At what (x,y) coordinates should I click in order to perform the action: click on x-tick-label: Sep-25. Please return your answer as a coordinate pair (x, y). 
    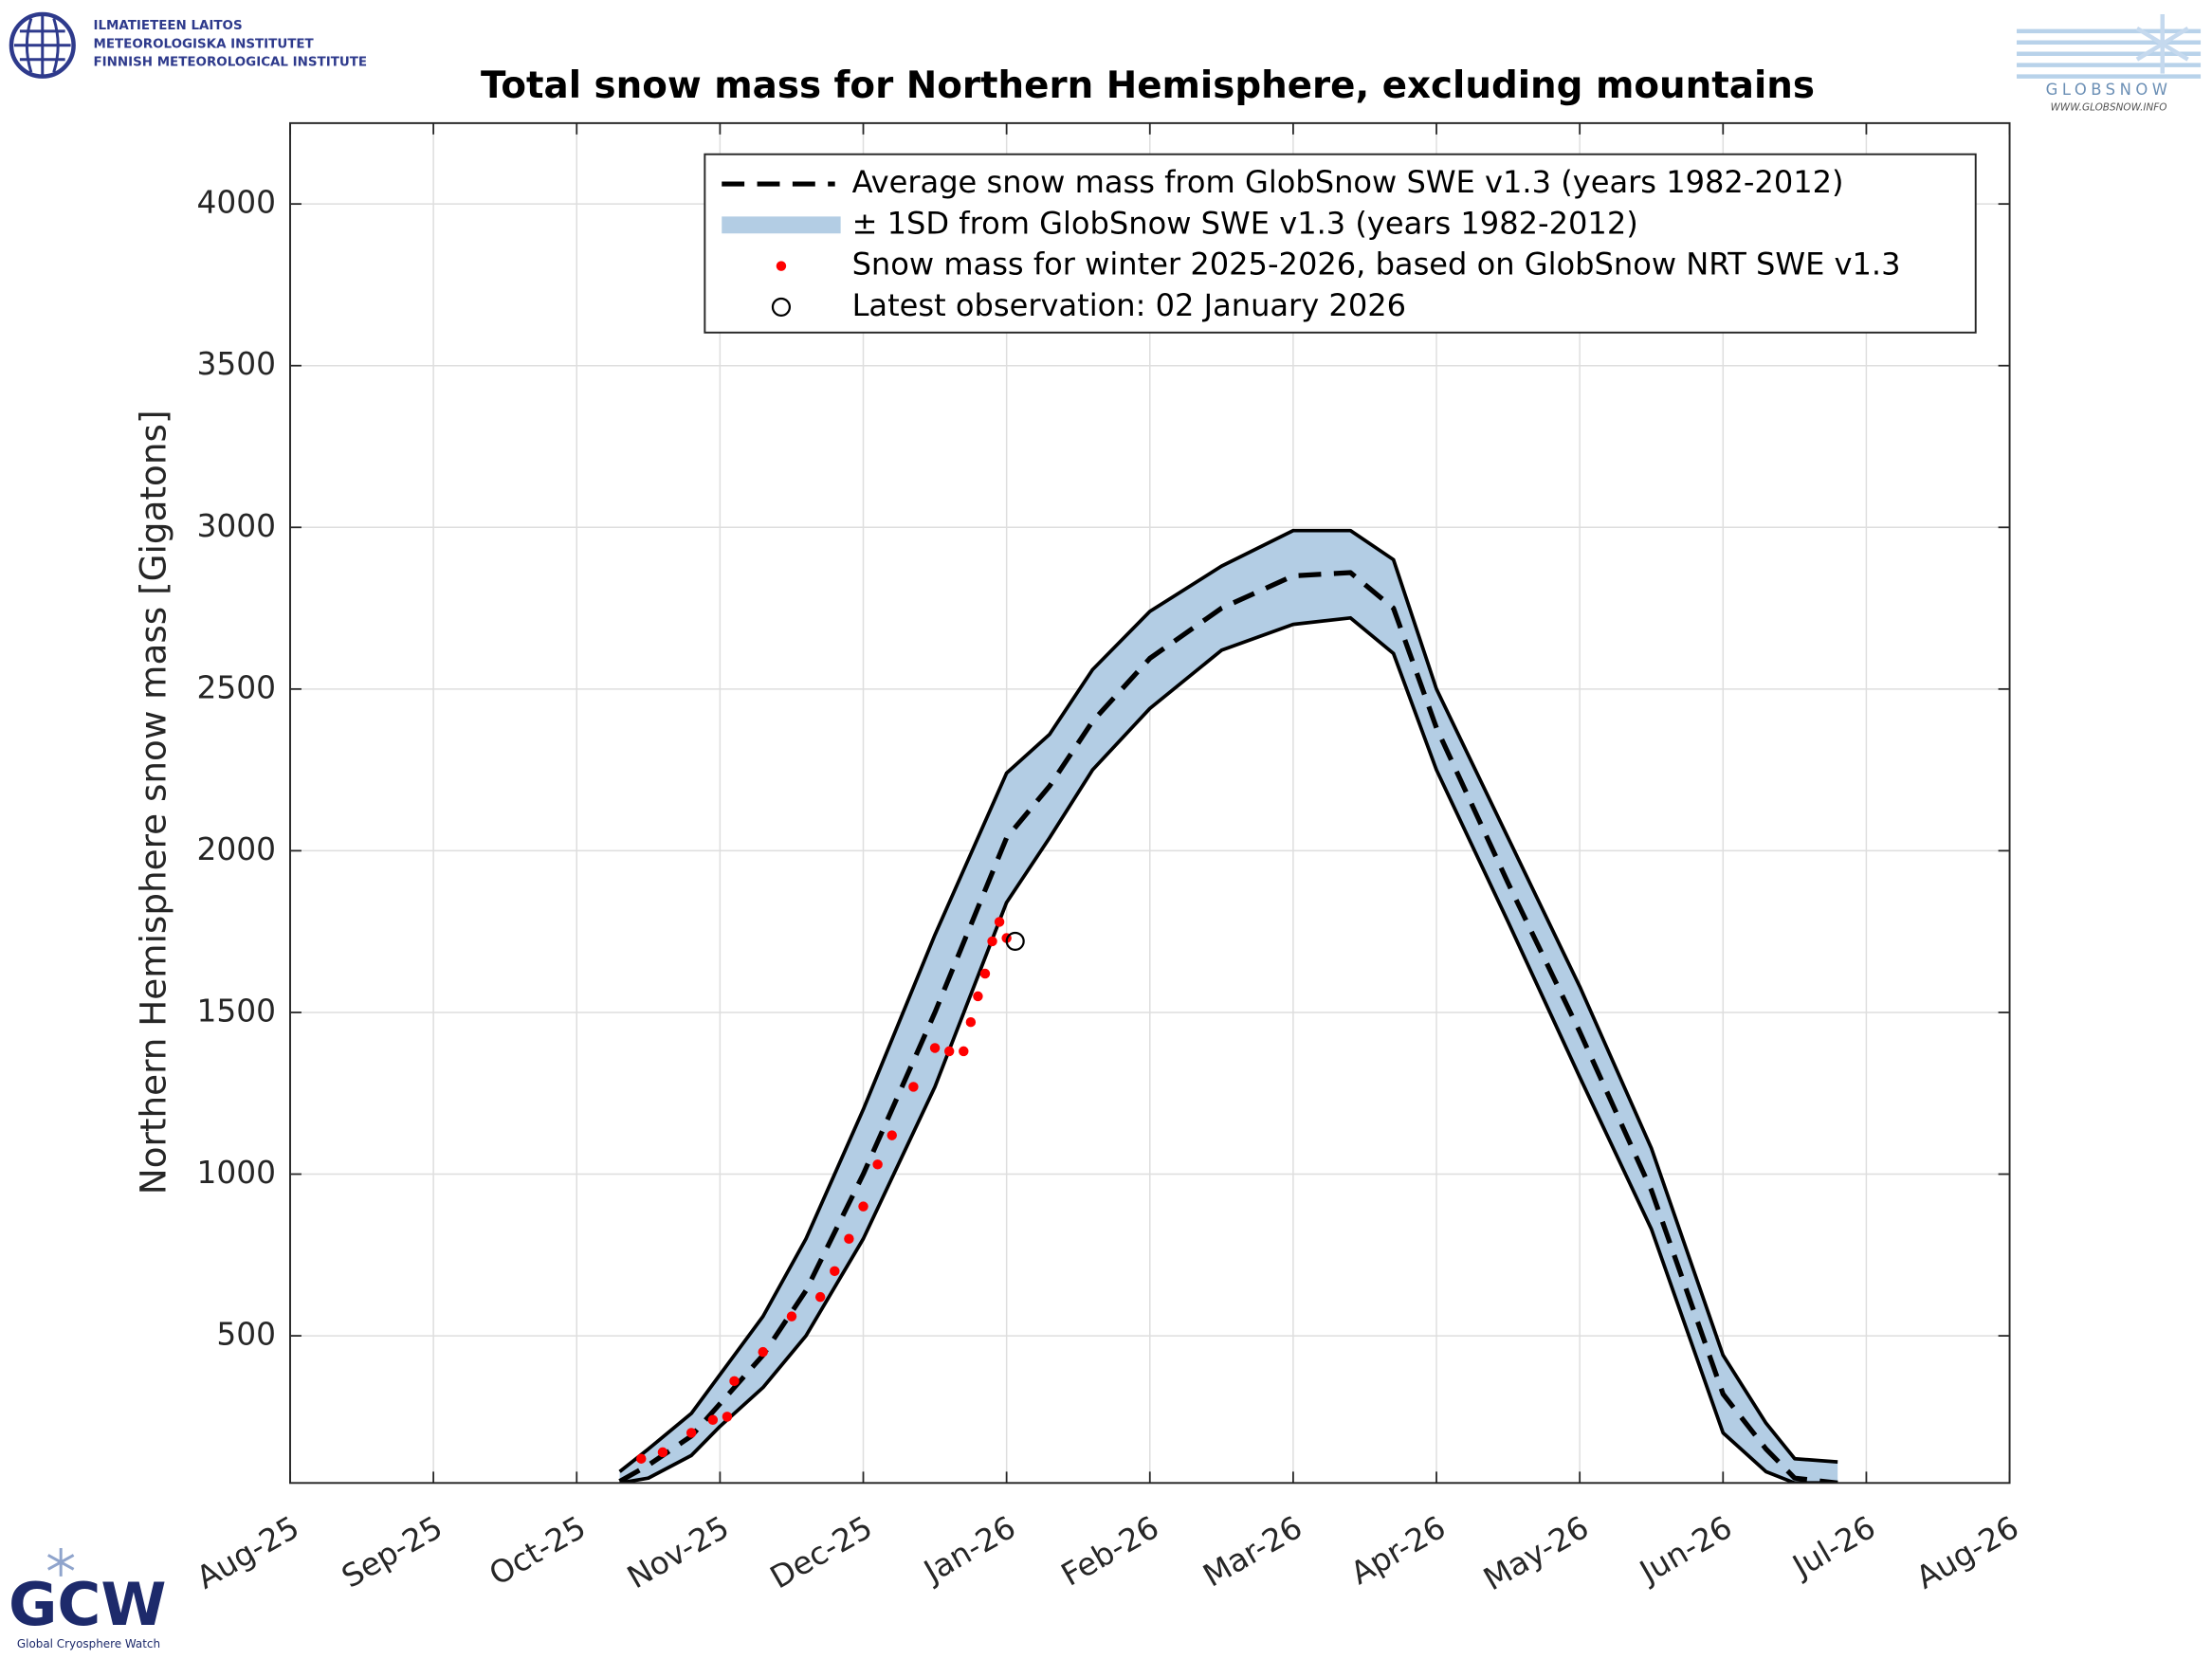
    Looking at the image, I should click on (392, 1552).